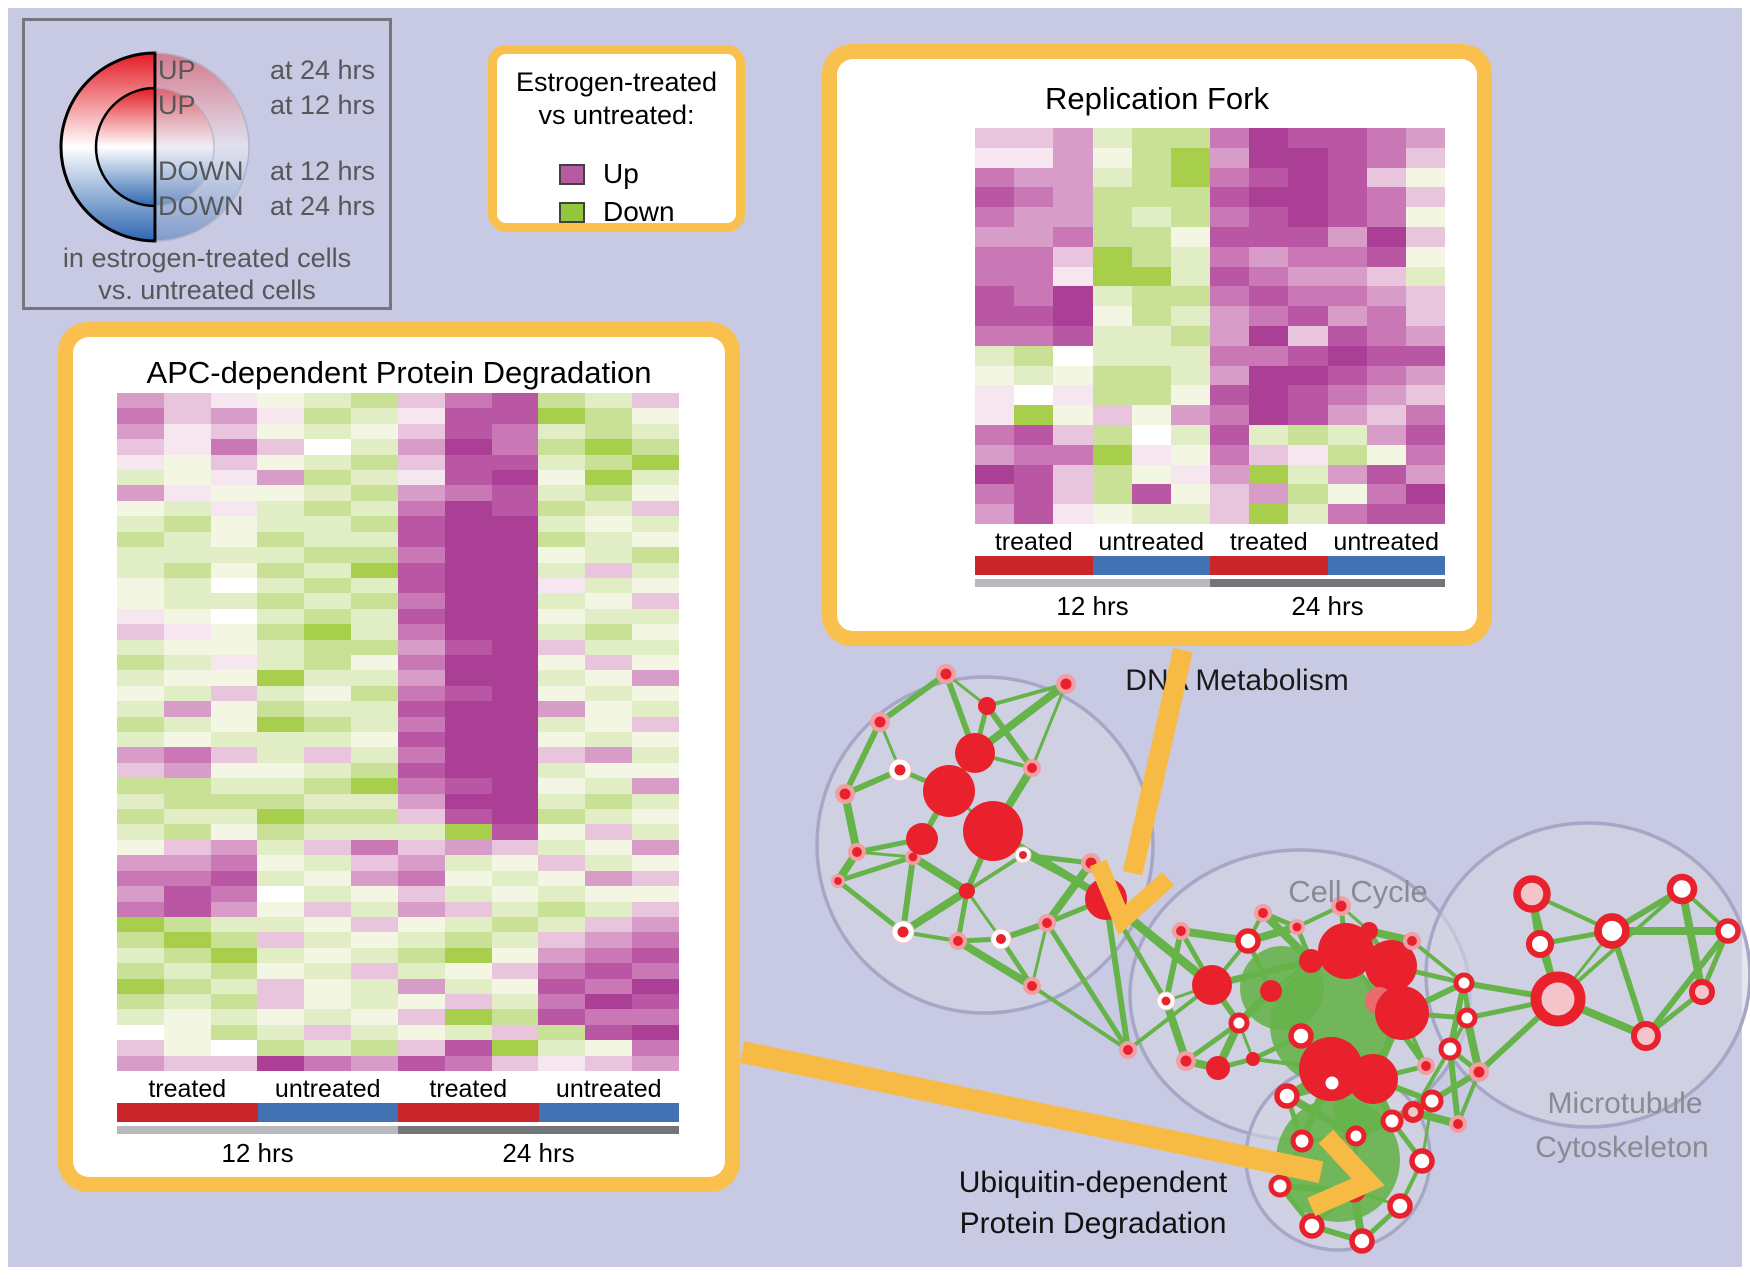  I want to click on replication-fork-panel-title: Replication Fork, so click(1157, 98).